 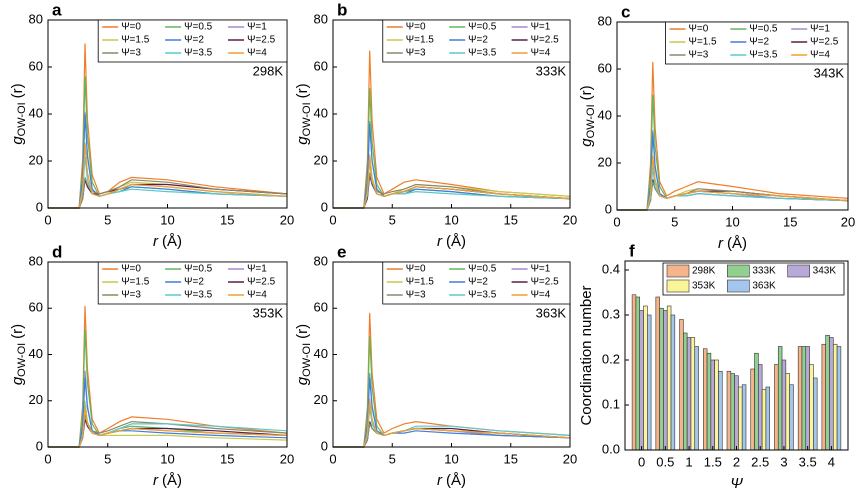 I want to click on y-tick-label: 0.4, so click(x=611, y=268).